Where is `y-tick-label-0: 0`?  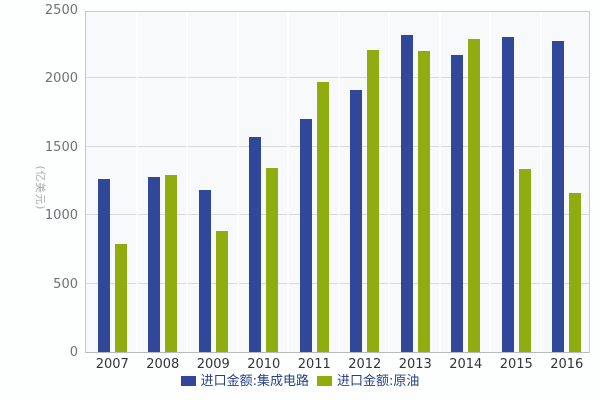
y-tick-label-0: 0 is located at coordinates (73, 352).